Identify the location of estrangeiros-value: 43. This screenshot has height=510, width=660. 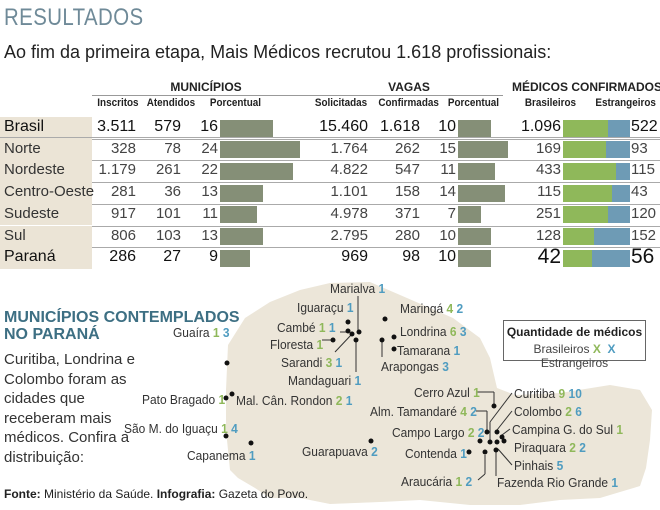
(639, 192).